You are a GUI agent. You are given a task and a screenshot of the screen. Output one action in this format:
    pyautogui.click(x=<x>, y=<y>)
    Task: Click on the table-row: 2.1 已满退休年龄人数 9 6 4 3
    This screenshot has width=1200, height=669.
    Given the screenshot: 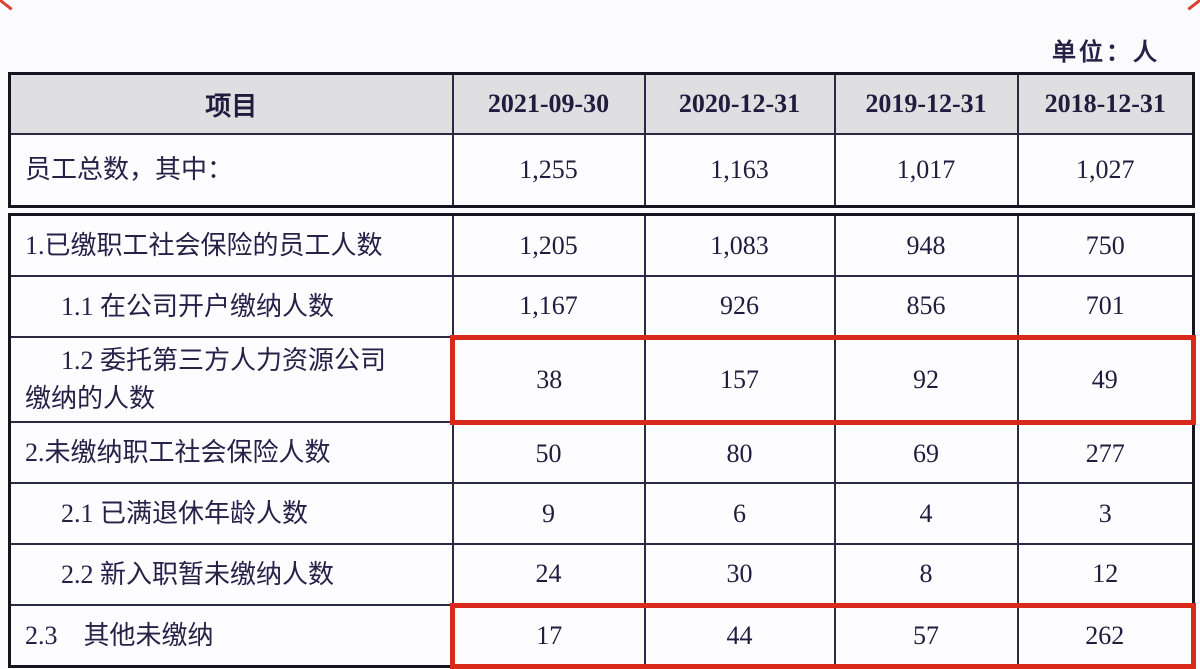 What is the action you would take?
    pyautogui.click(x=601, y=514)
    